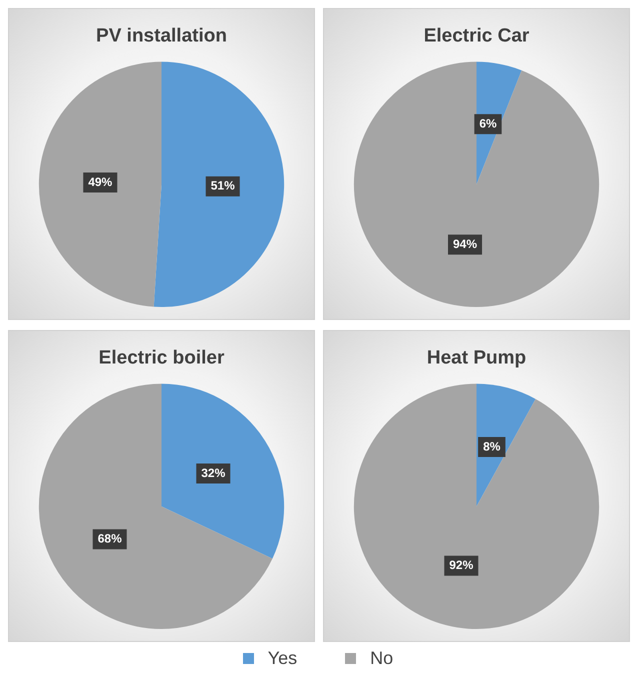 The image size is (636, 673). I want to click on chart-title: PV installation, so click(161, 36).